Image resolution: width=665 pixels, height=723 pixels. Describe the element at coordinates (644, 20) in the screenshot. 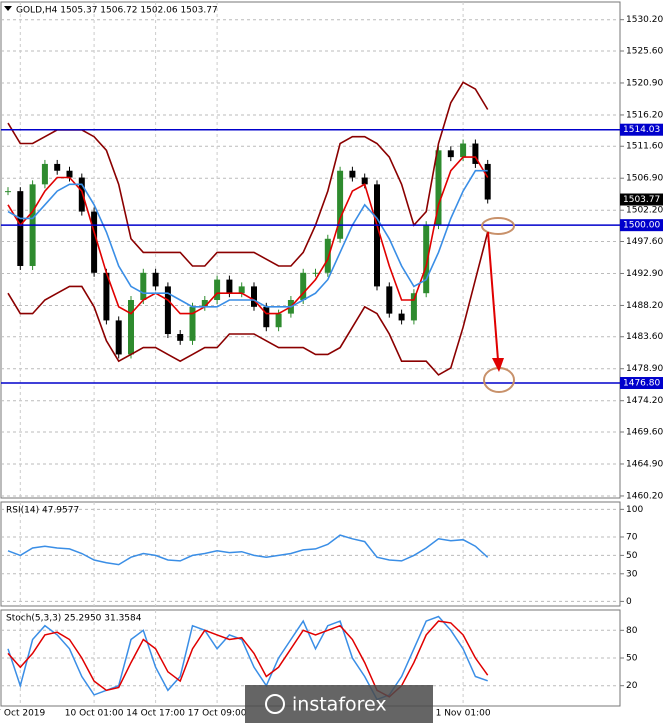

I see `y-tick-label: 1530.20` at that location.